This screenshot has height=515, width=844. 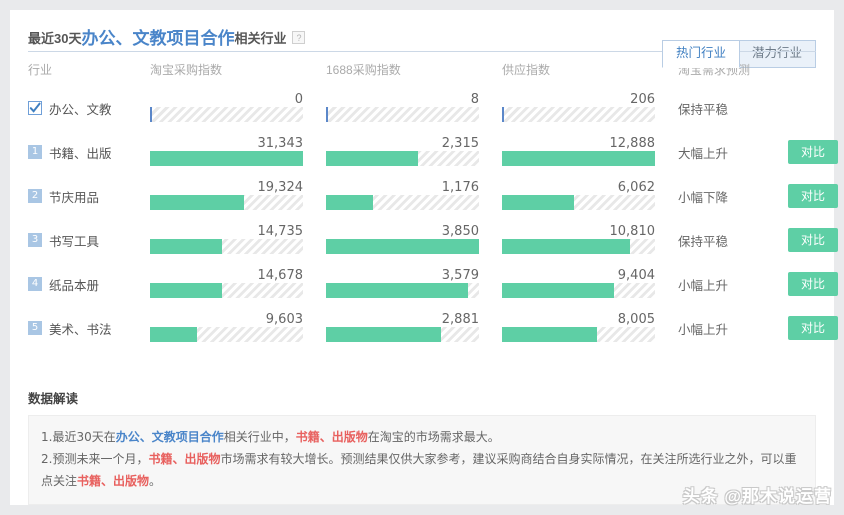 I want to click on interp1-part2: 相关行业中，, so click(x=259, y=437).